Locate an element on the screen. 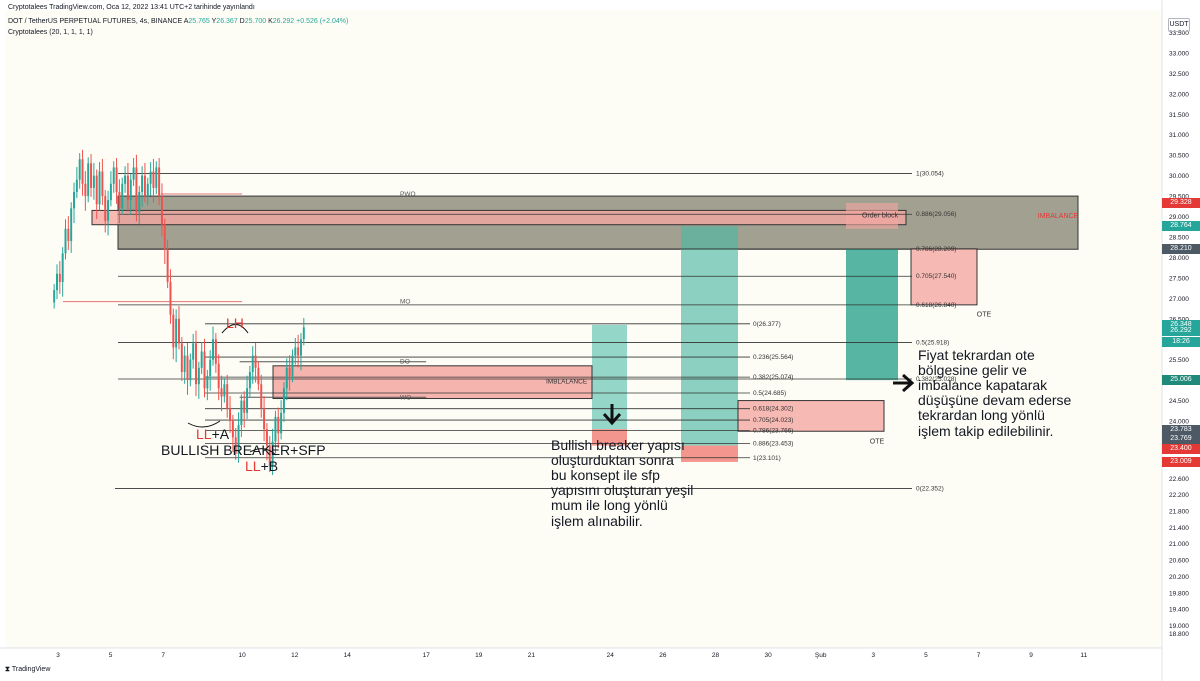 This screenshot has width=1200, height=681. tradingview-watermark: ⧗ TradingView is located at coordinates (27, 670).